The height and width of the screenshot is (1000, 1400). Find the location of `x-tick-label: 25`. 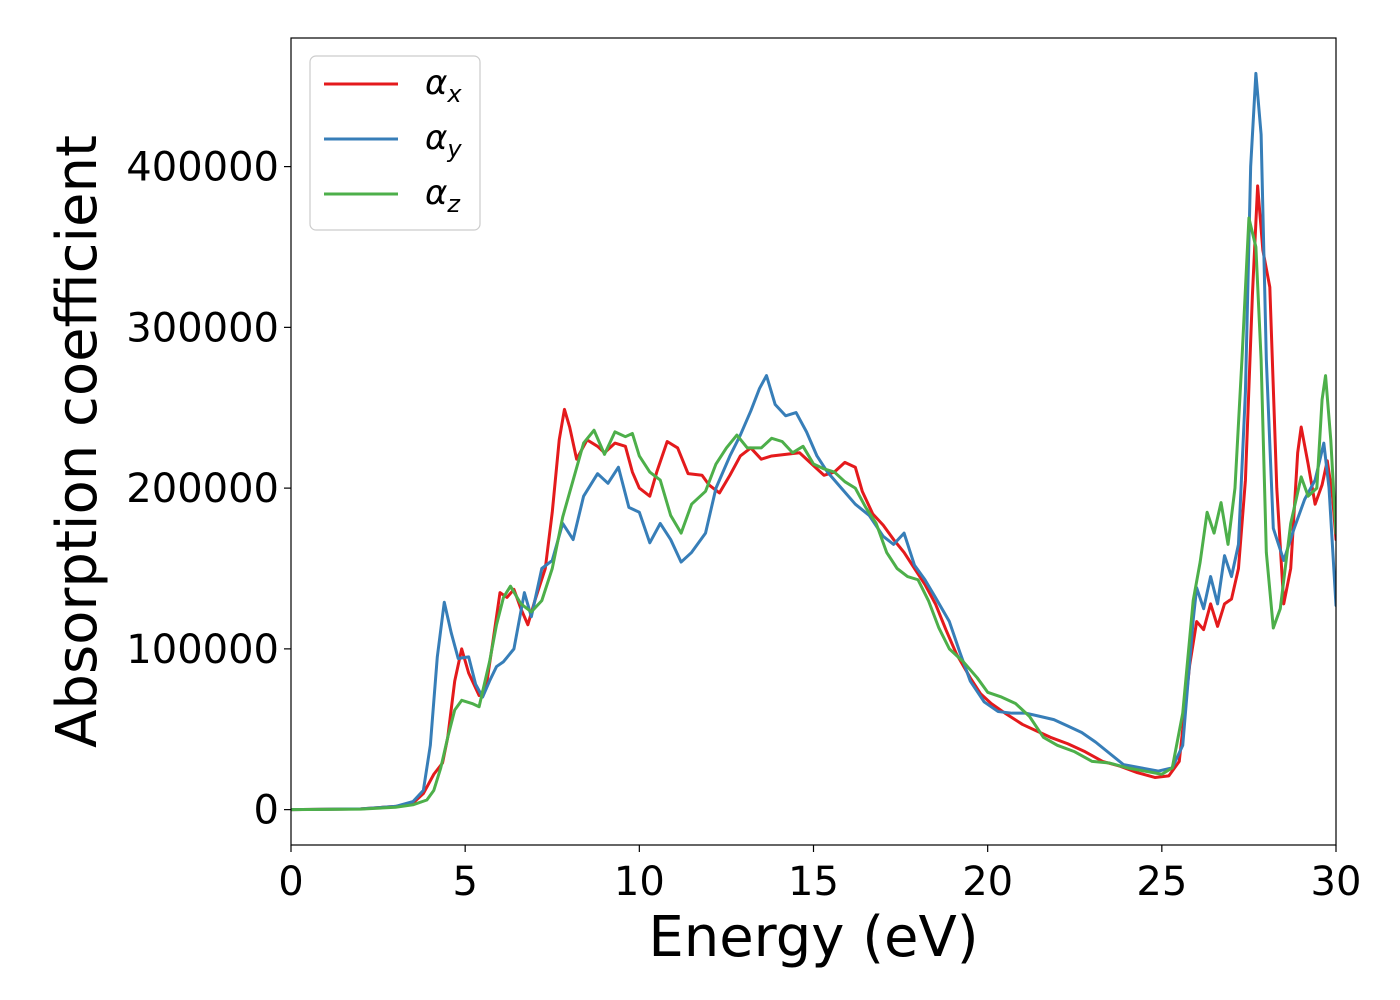

x-tick-label: 25 is located at coordinates (1161, 882).